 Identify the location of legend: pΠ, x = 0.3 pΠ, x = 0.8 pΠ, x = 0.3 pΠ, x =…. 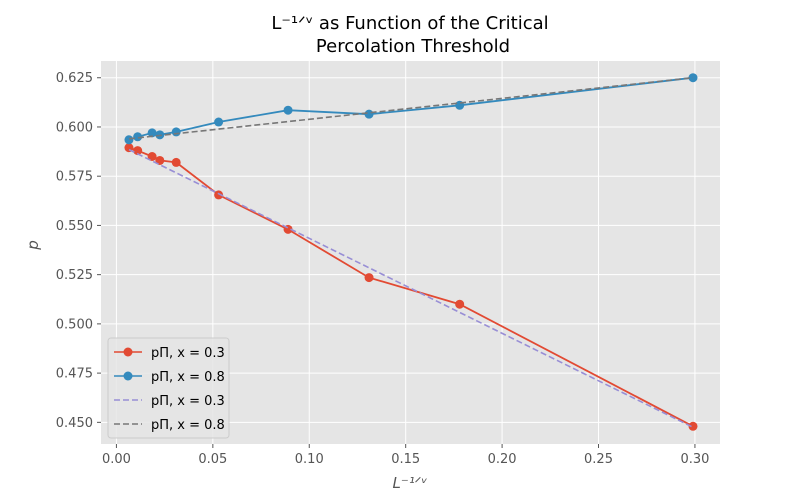
(168, 388).